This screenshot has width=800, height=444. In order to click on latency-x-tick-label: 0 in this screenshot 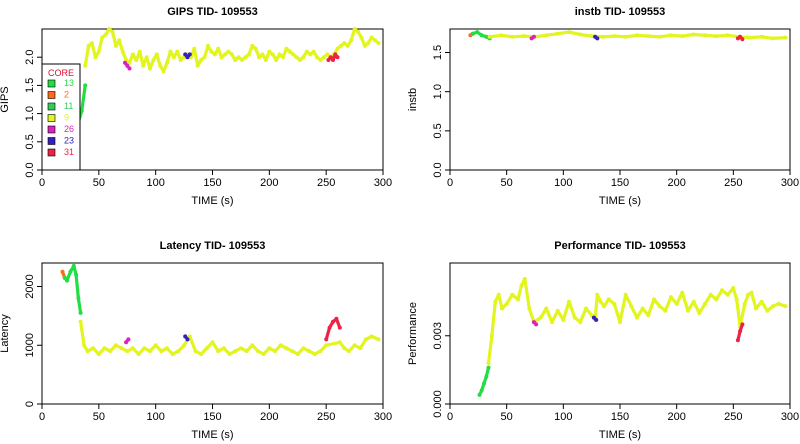, I will do `click(42, 417)`.